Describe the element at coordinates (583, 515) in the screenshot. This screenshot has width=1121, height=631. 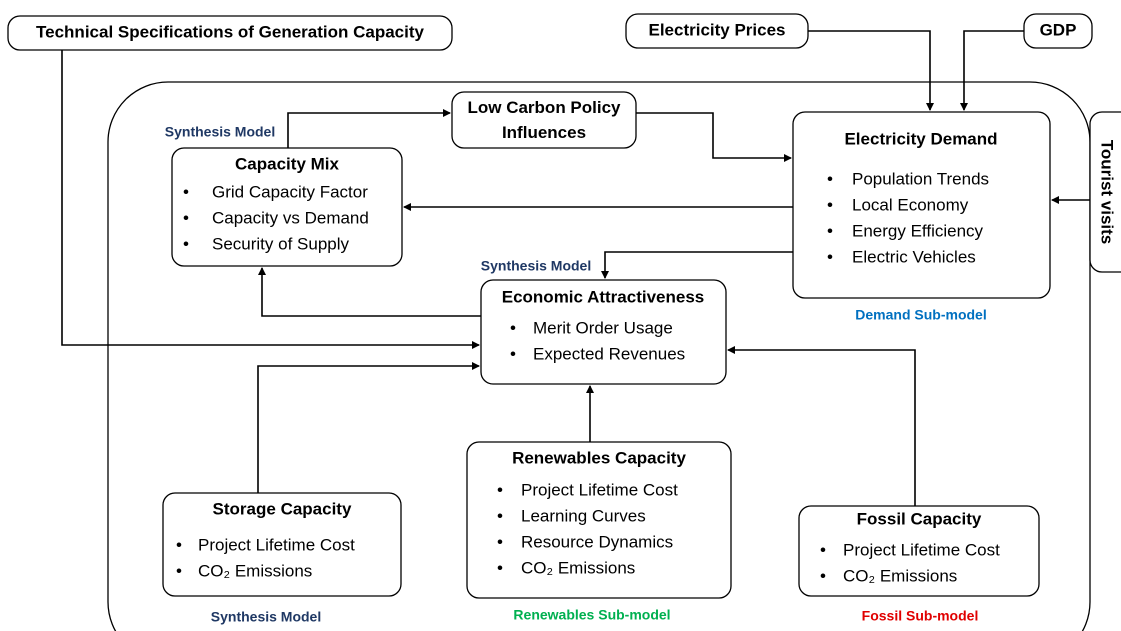
I see `bullet-text: Learning Curves` at that location.